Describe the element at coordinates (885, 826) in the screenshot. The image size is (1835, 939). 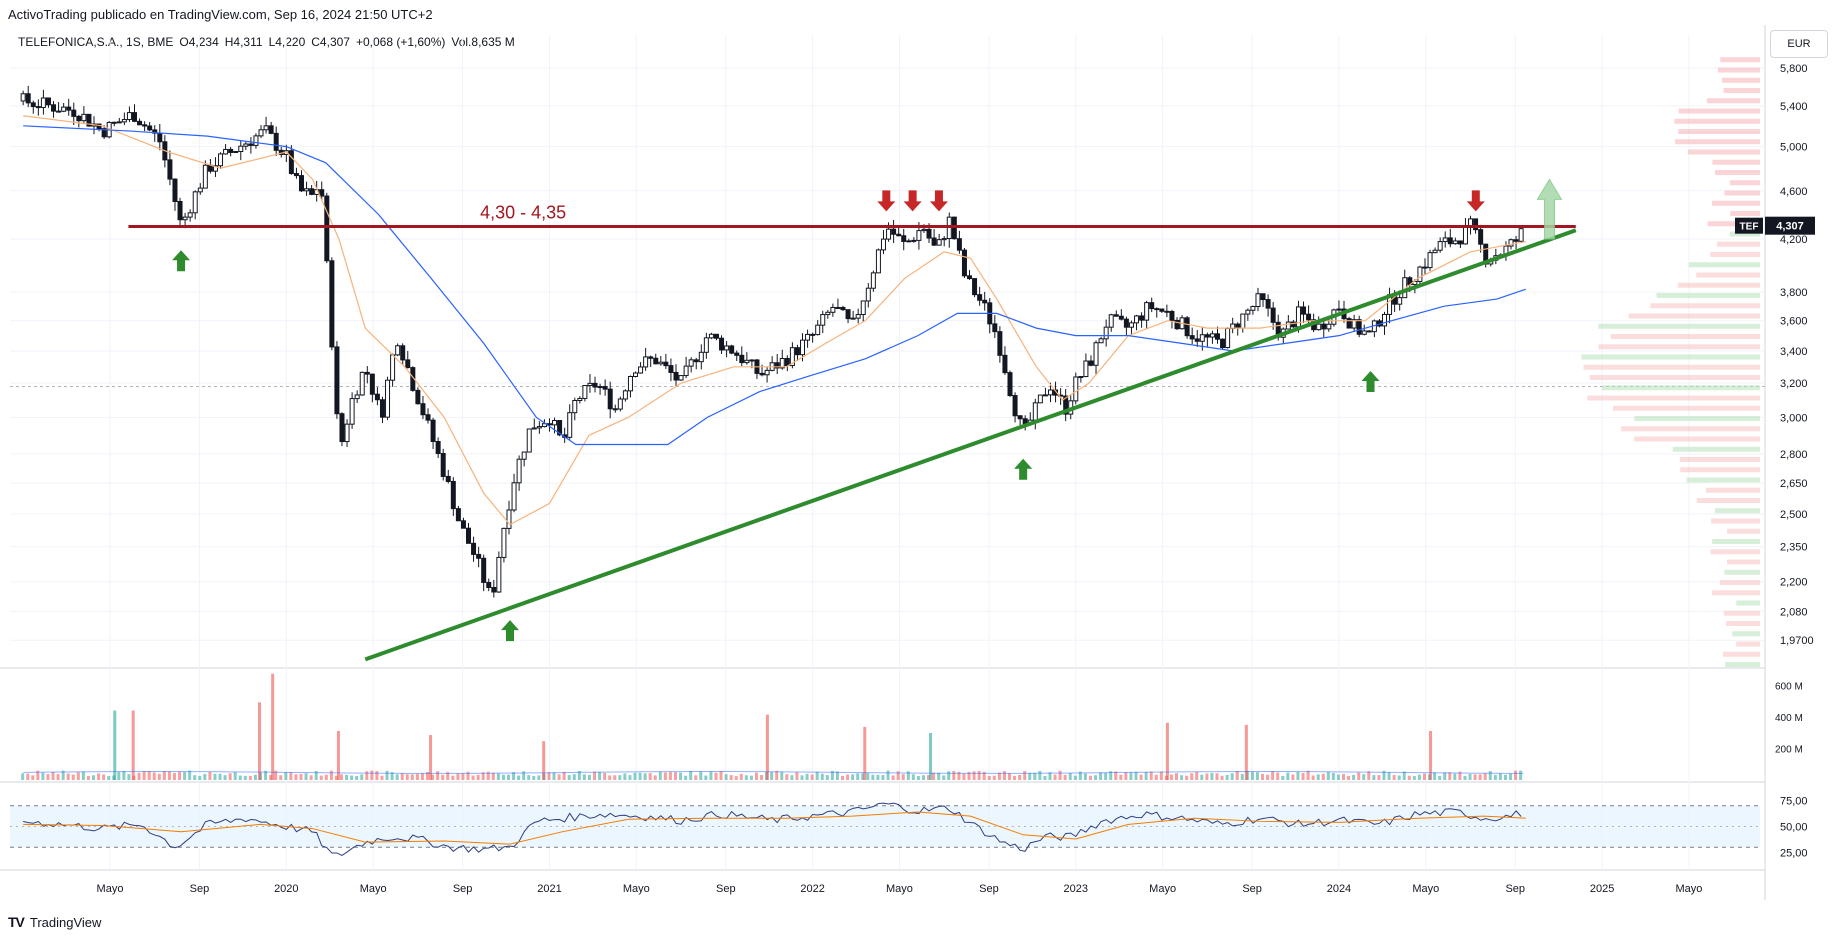
I see `rsi-band-fill` at that location.